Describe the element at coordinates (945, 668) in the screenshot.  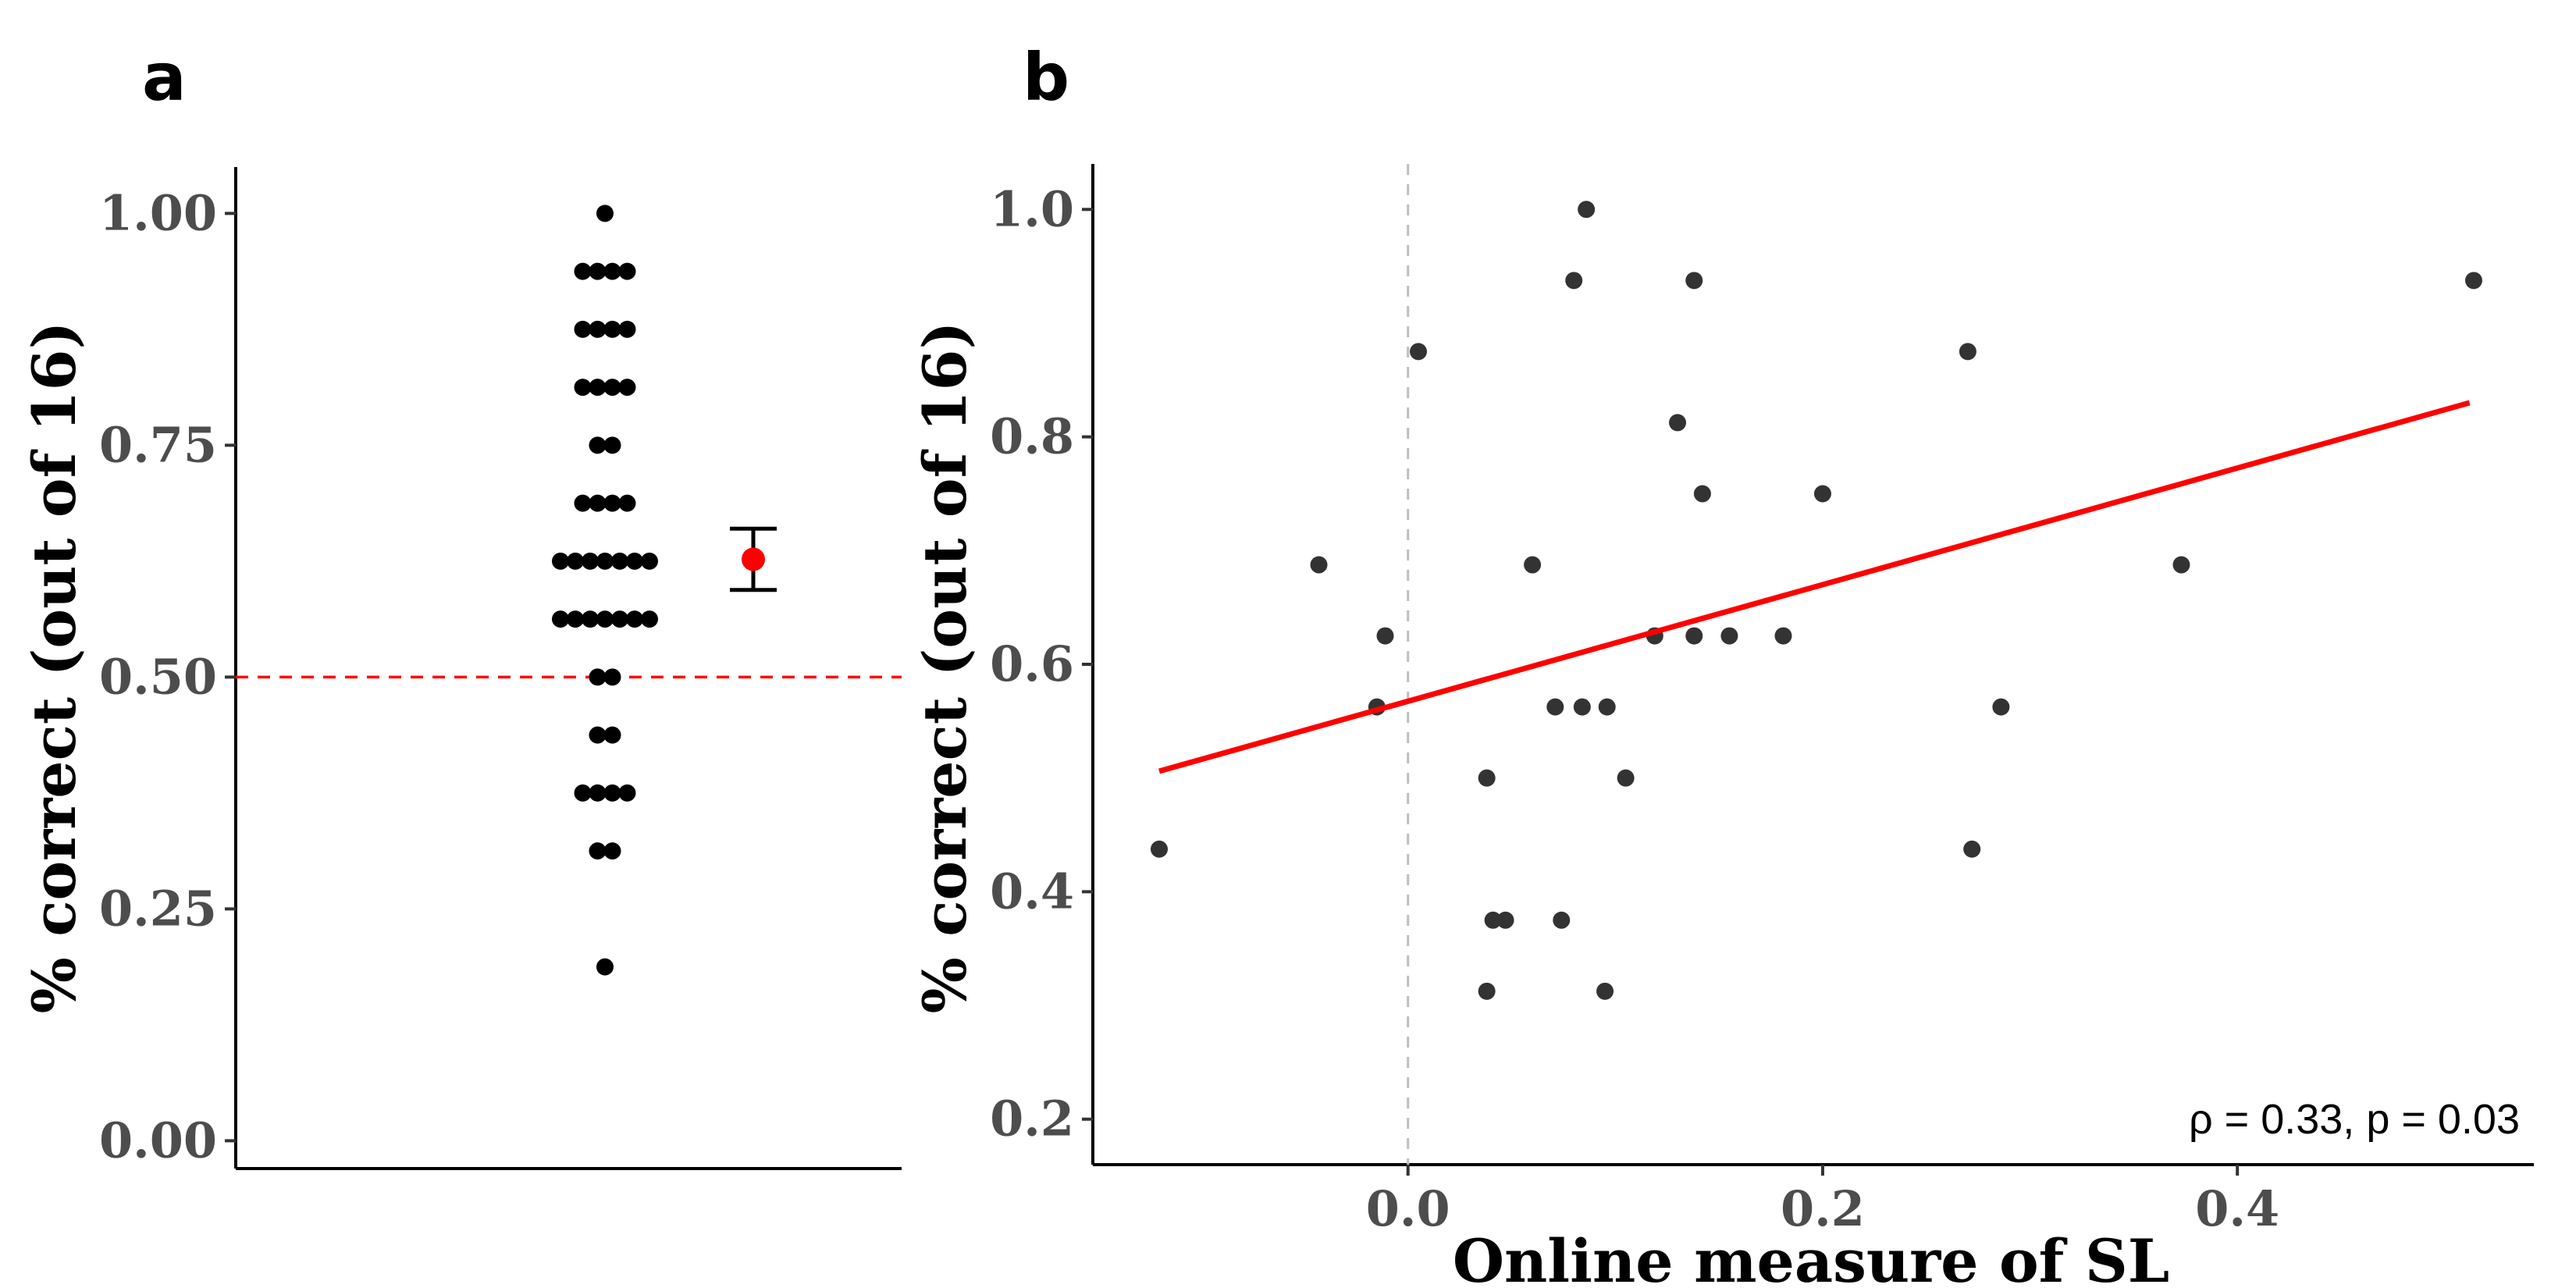
I see `panel-b-y-axis-title: % correct (out of 16)` at that location.